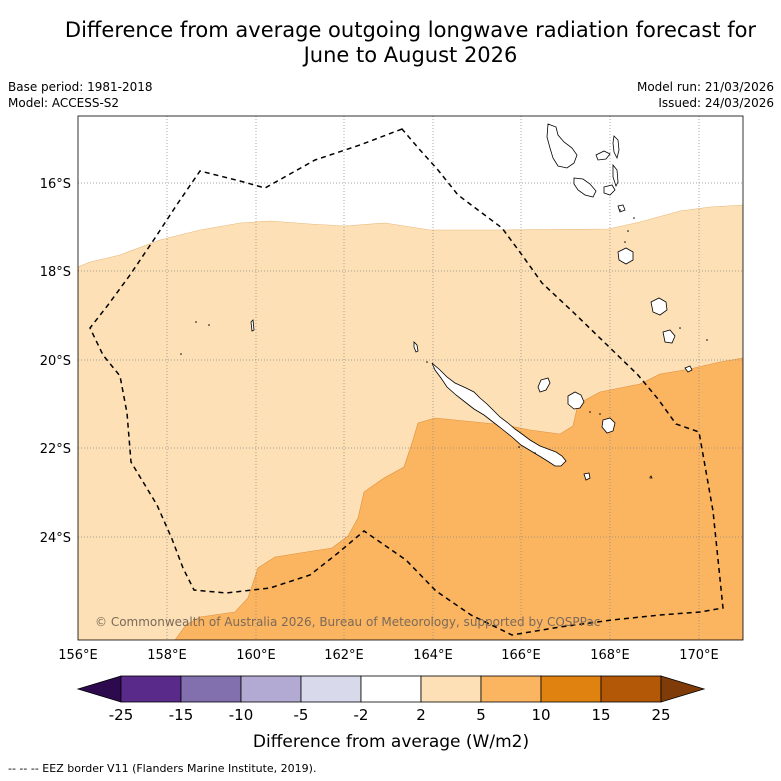  Describe the element at coordinates (121, 715) in the screenshot. I see `colorbar-tick: -25` at that location.